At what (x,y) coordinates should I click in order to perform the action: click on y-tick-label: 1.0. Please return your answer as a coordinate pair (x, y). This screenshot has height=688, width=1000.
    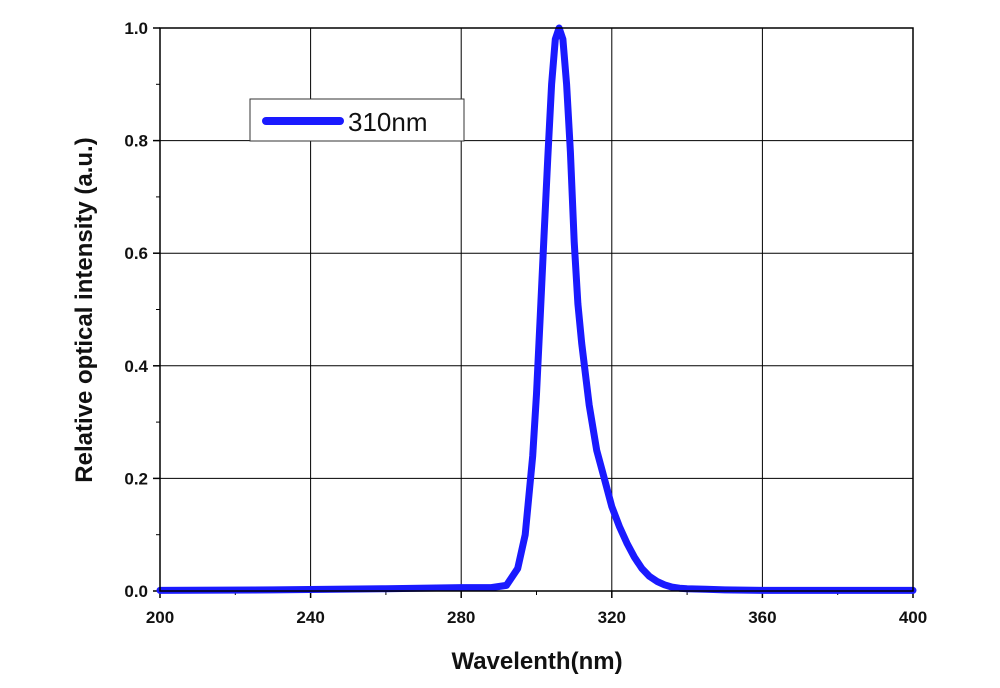
    Looking at the image, I should click on (136, 28).